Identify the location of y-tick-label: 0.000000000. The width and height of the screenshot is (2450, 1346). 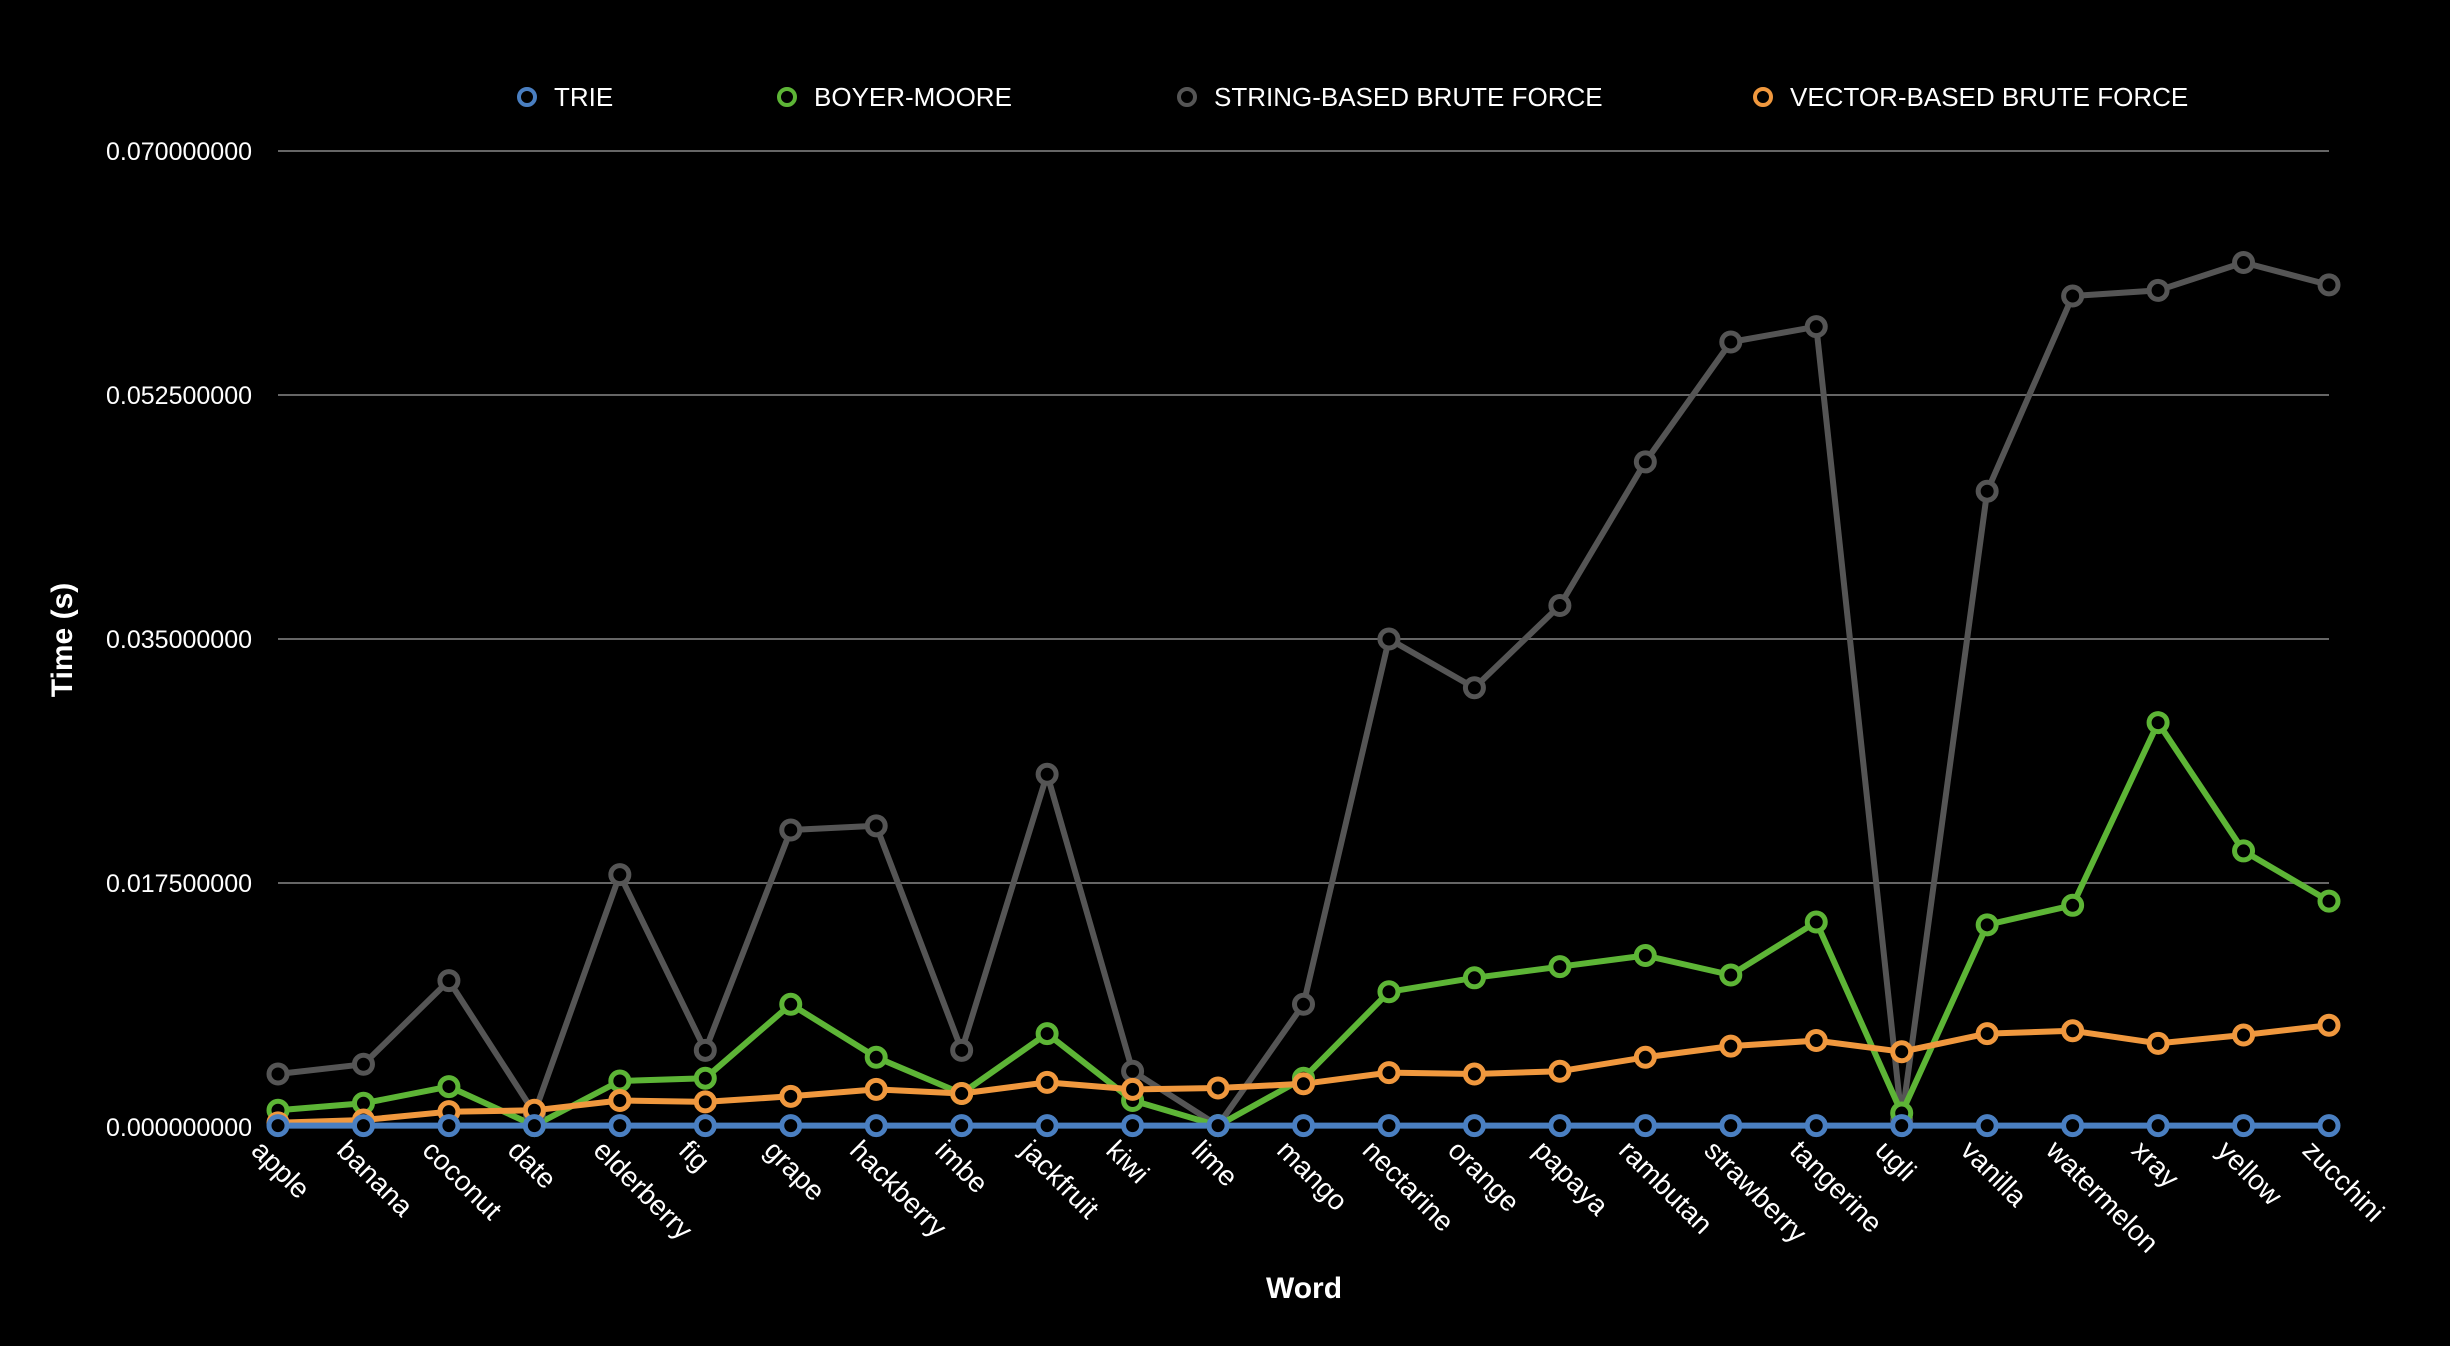
(179, 1128).